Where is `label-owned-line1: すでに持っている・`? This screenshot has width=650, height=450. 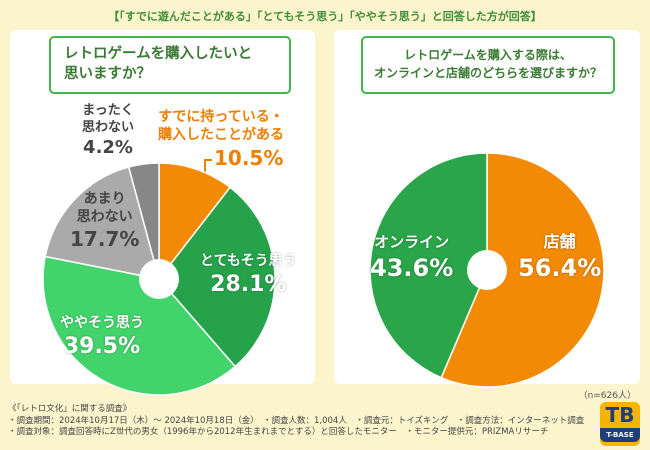 label-owned-line1: すでに持っている・ is located at coordinates (221, 117).